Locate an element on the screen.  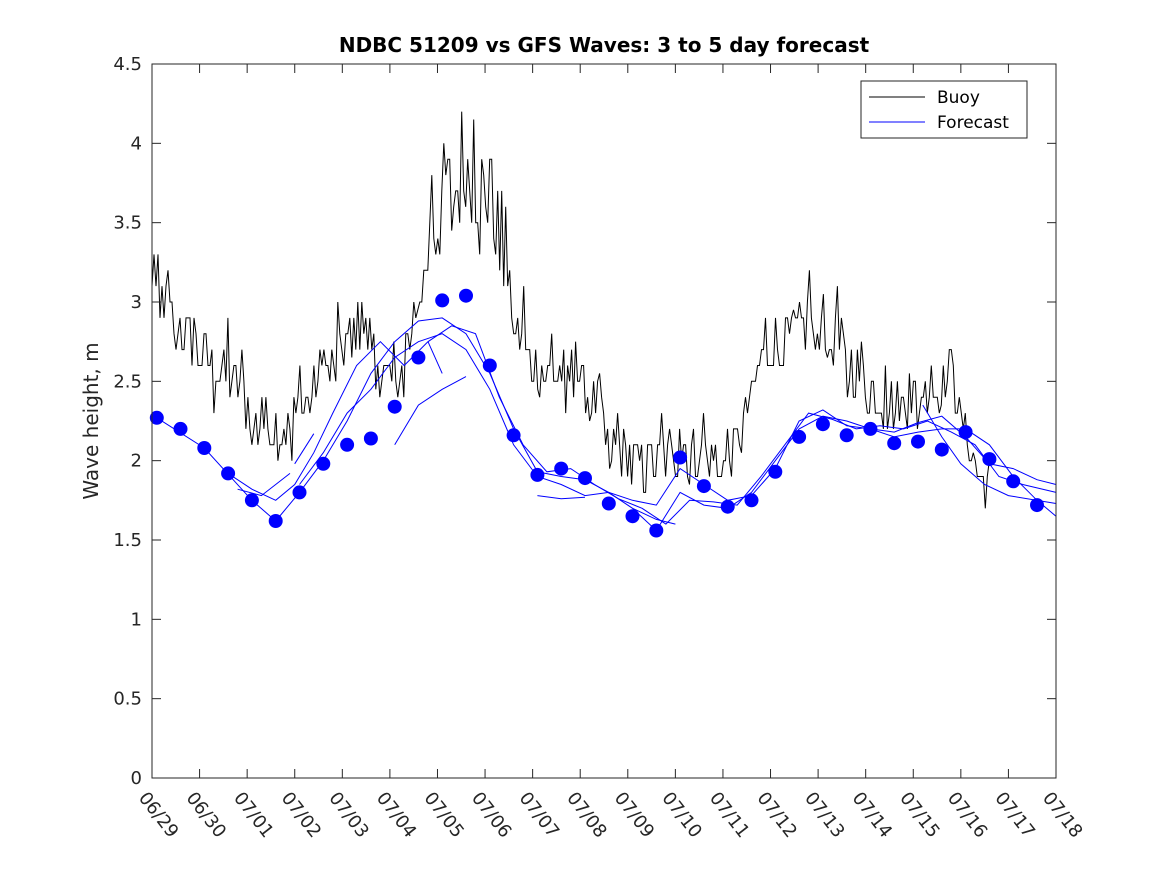
x-tick-label: 07/01 is located at coordinates (253, 815).